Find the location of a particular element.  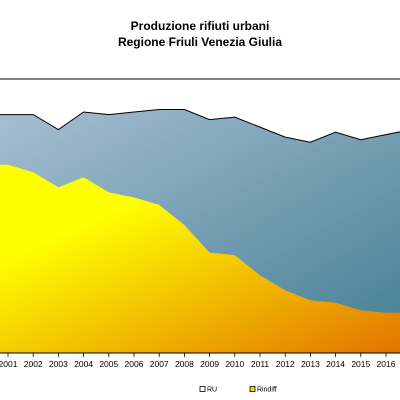

x-tick-label: 2009 is located at coordinates (209, 364).